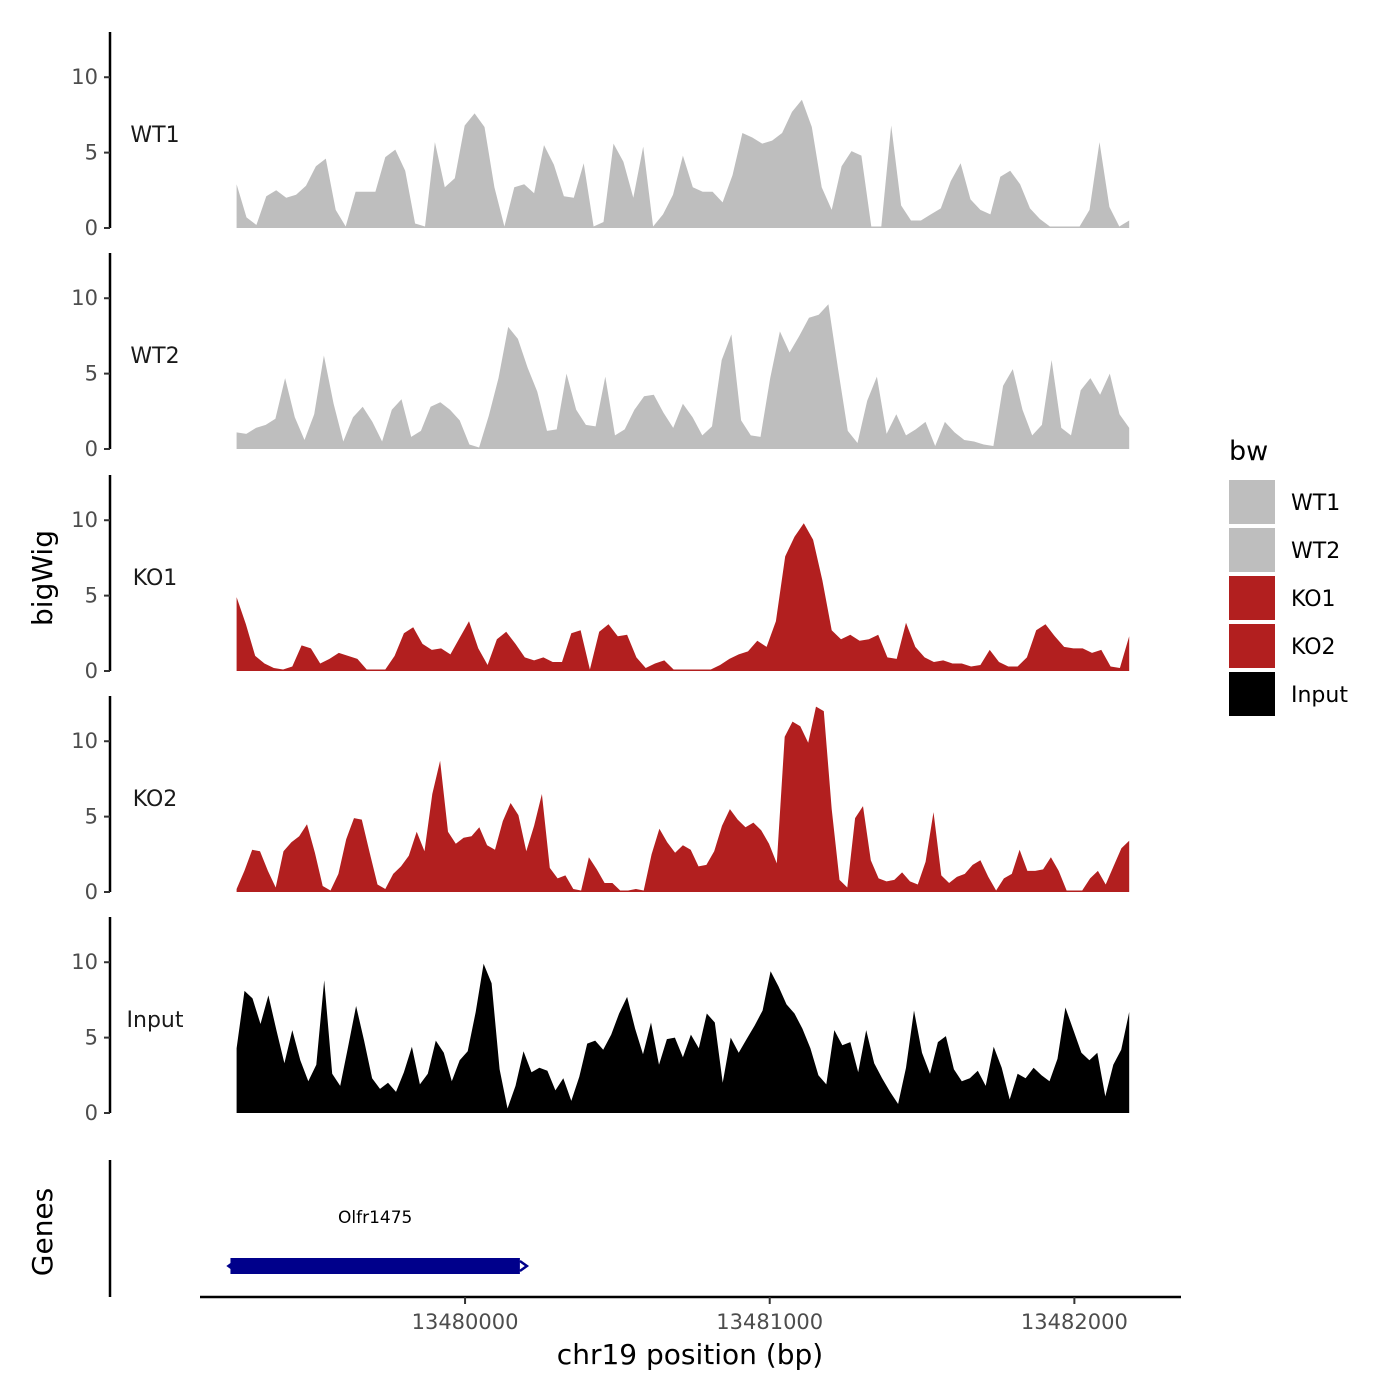  I want to click on track-label: WT2, so click(154, 356).